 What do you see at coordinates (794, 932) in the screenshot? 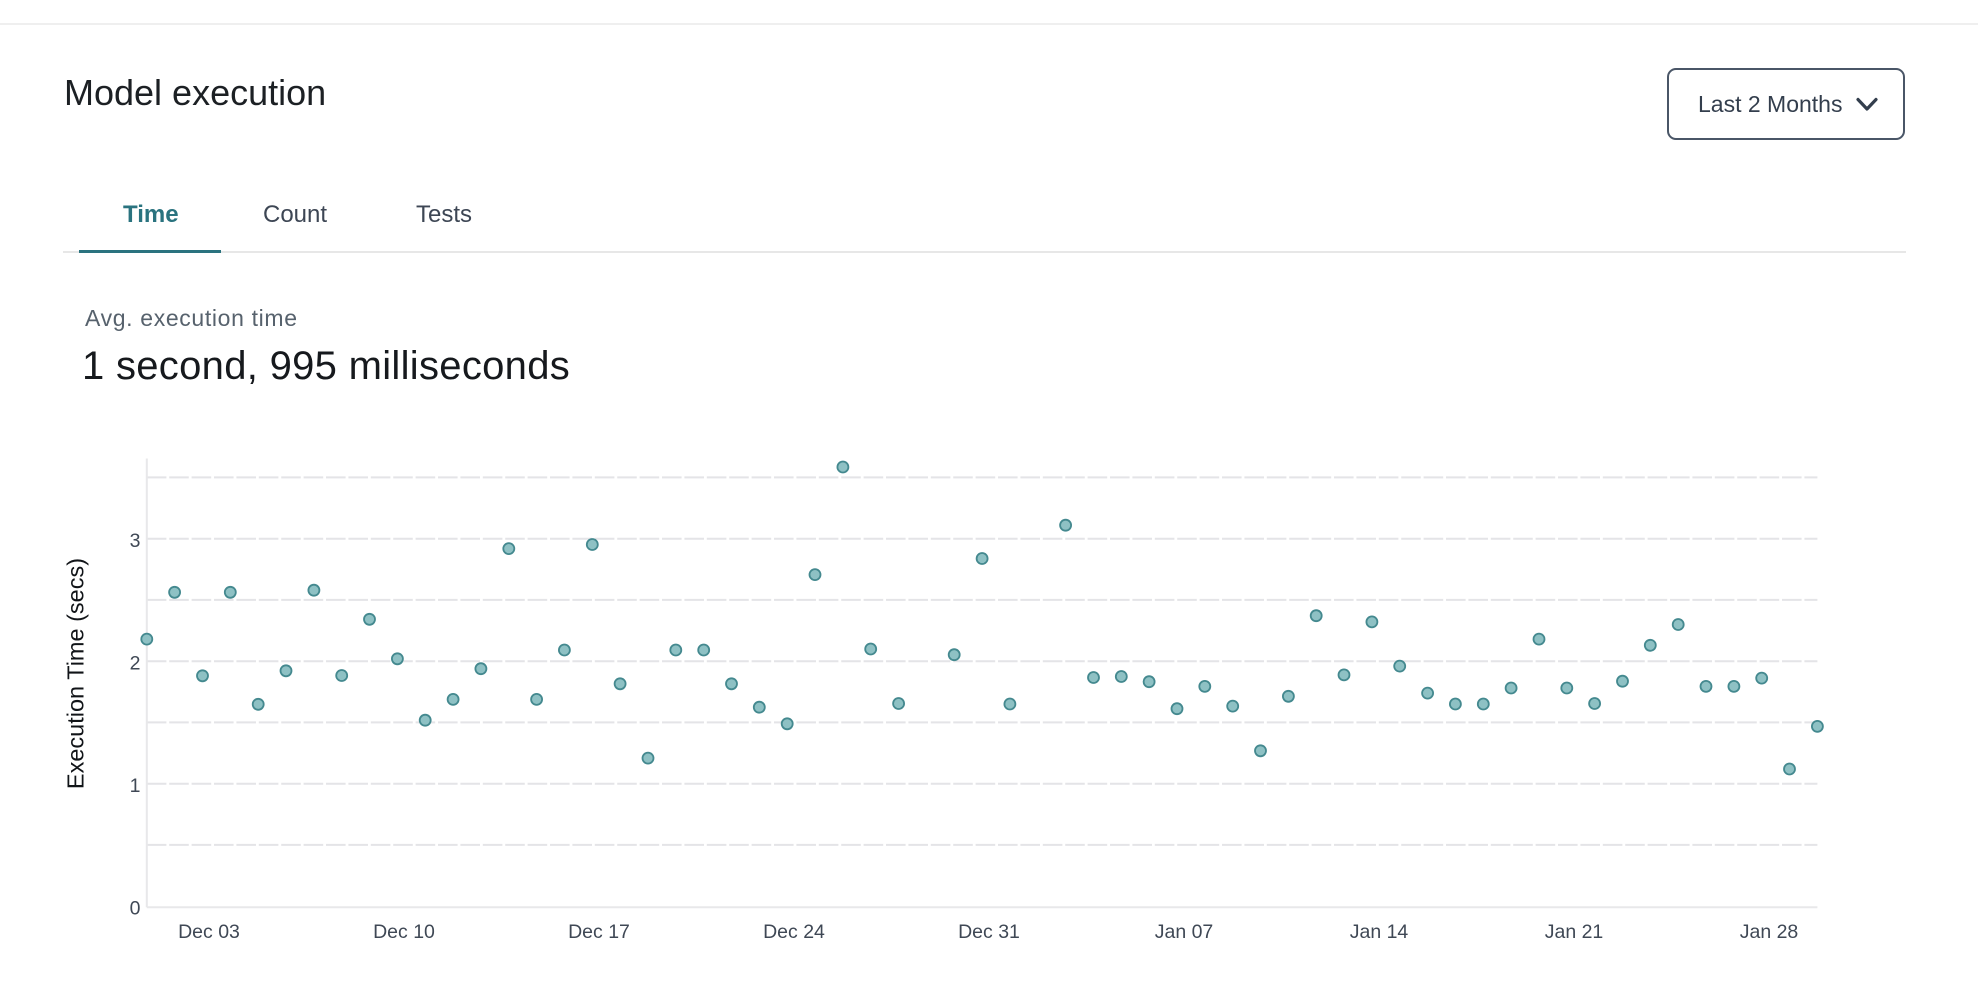
I see `svg-text: Dec 24` at bounding box center [794, 932].